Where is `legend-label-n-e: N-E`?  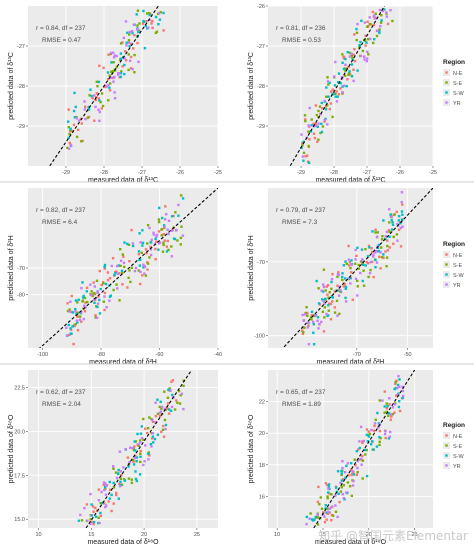 legend-label-n-e: N-E is located at coordinates (458, 437).